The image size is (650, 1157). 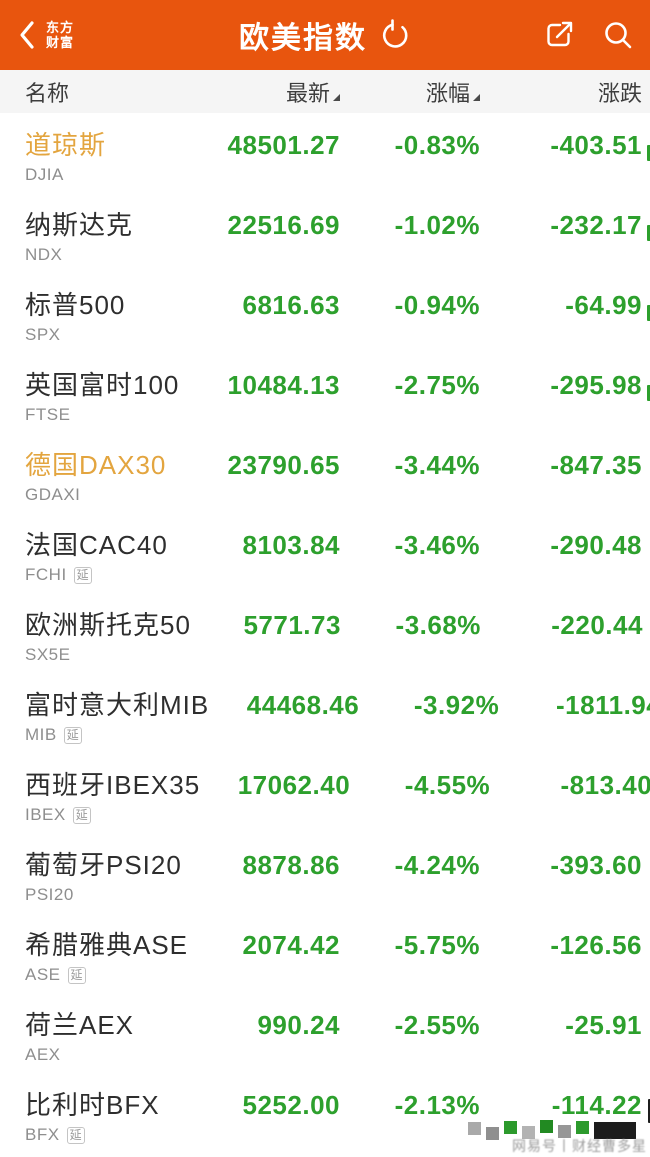 What do you see at coordinates (438, 624) in the screenshot?
I see `change-pct-value: -3.68%` at bounding box center [438, 624].